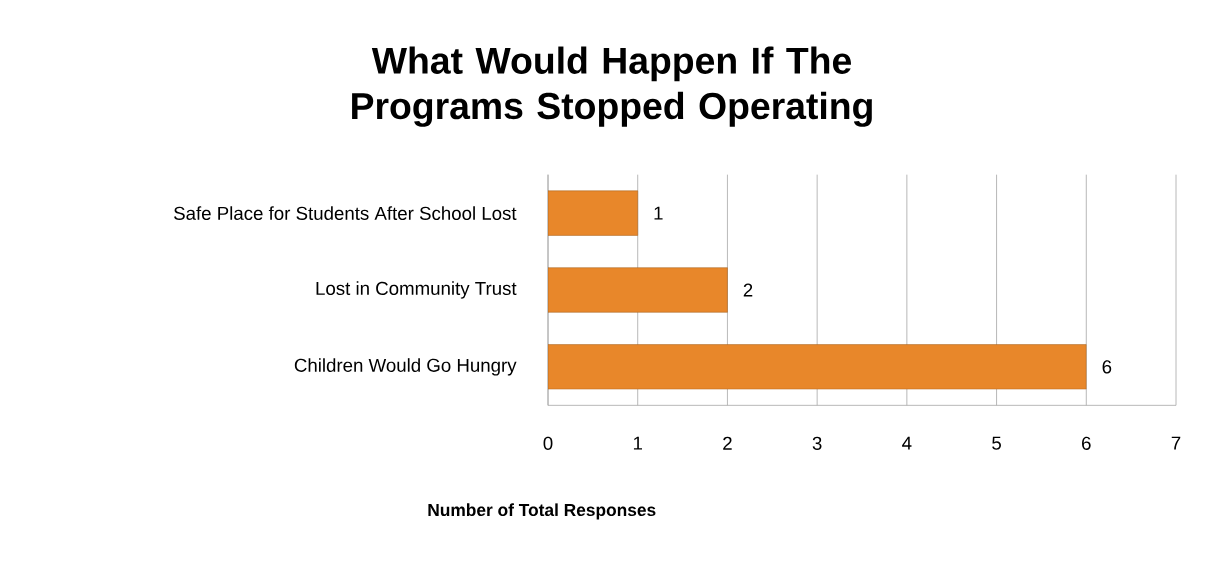 The height and width of the screenshot is (579, 1209). What do you see at coordinates (548, 443) in the screenshot?
I see `x-tick-label: 0` at bounding box center [548, 443].